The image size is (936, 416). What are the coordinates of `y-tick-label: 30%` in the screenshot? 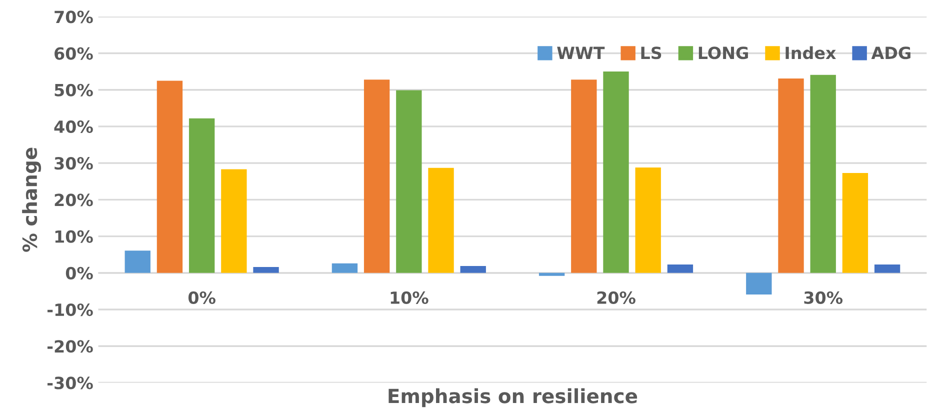 It's located at (73, 163).